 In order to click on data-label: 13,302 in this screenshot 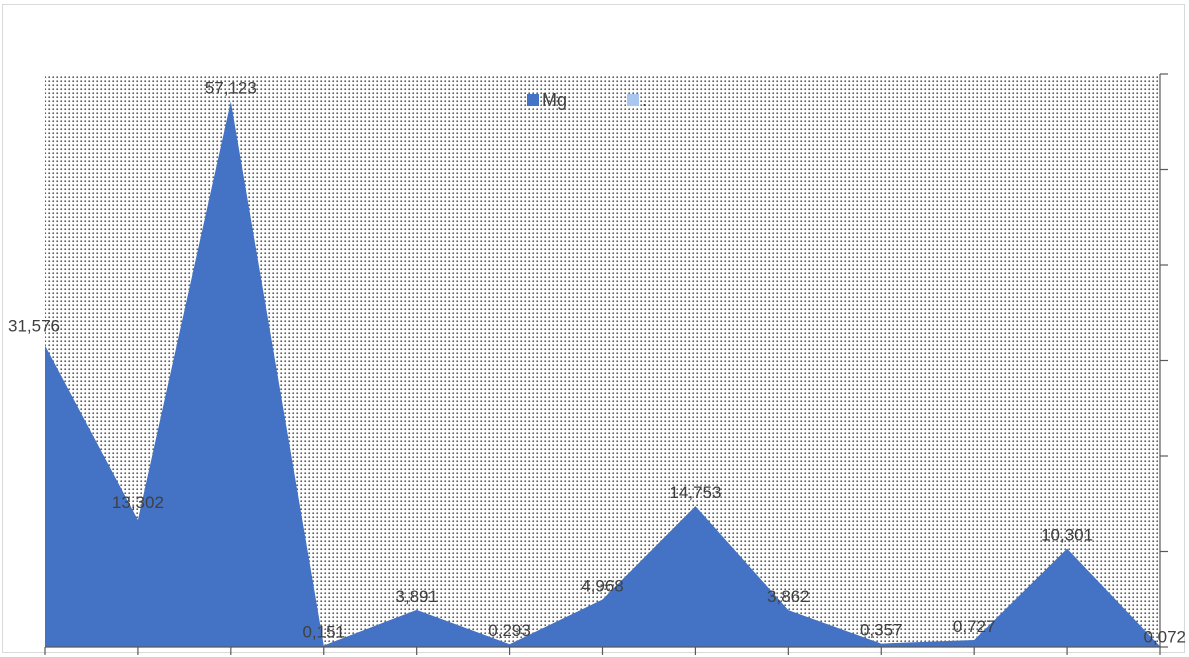, I will do `click(138, 502)`.